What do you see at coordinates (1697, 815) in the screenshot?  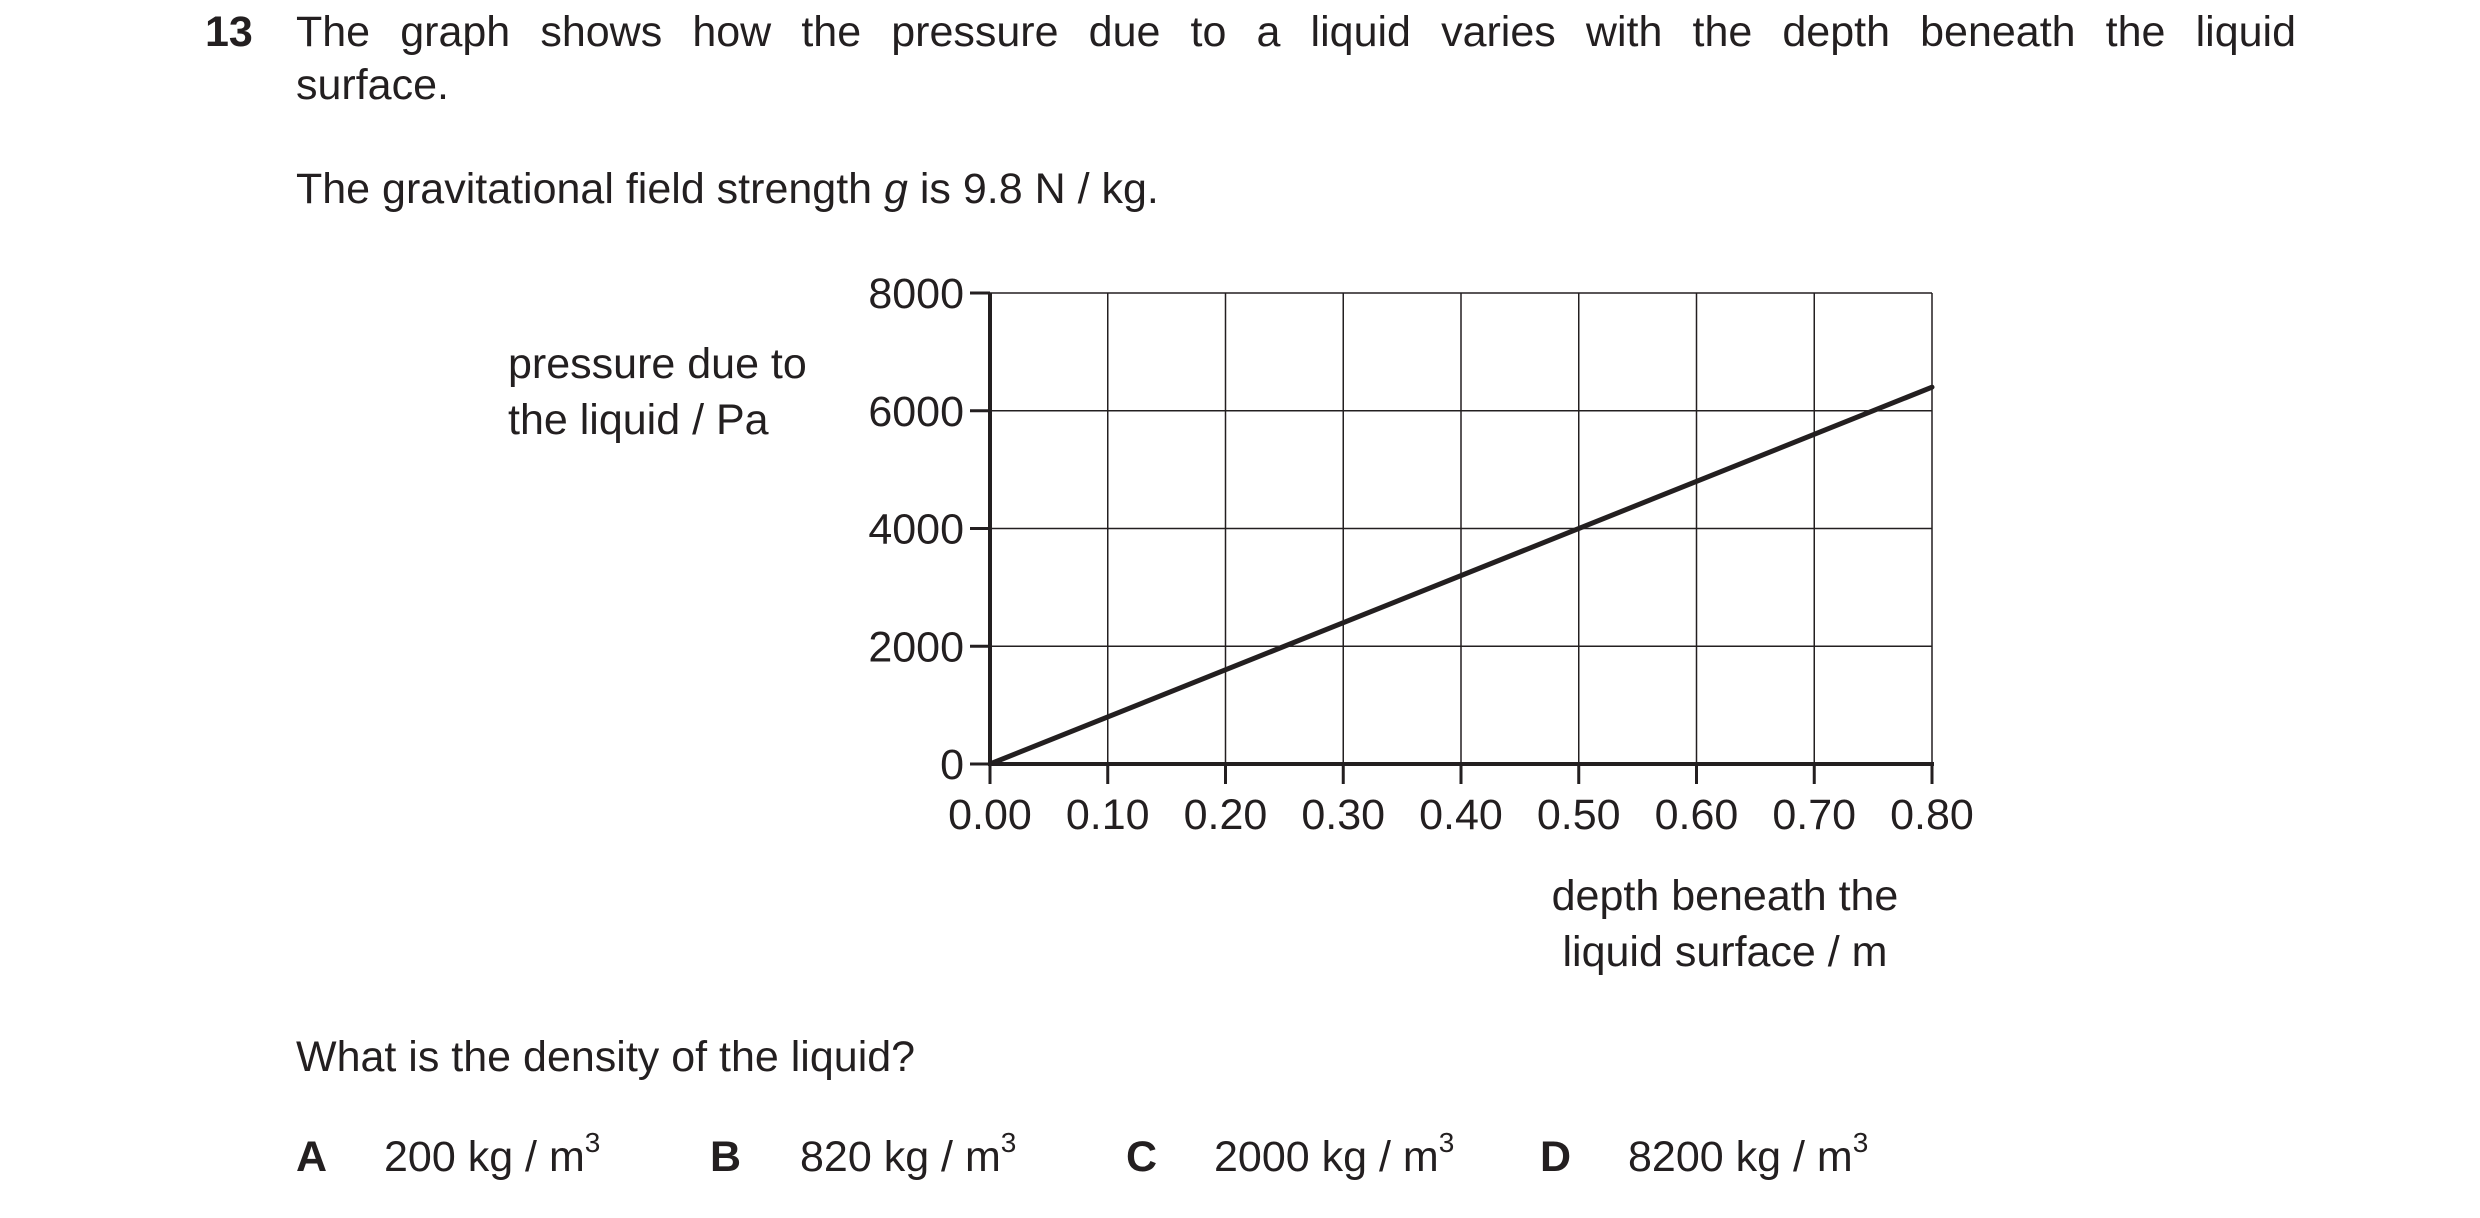 I see `x-tick-label: 0.60` at bounding box center [1697, 815].